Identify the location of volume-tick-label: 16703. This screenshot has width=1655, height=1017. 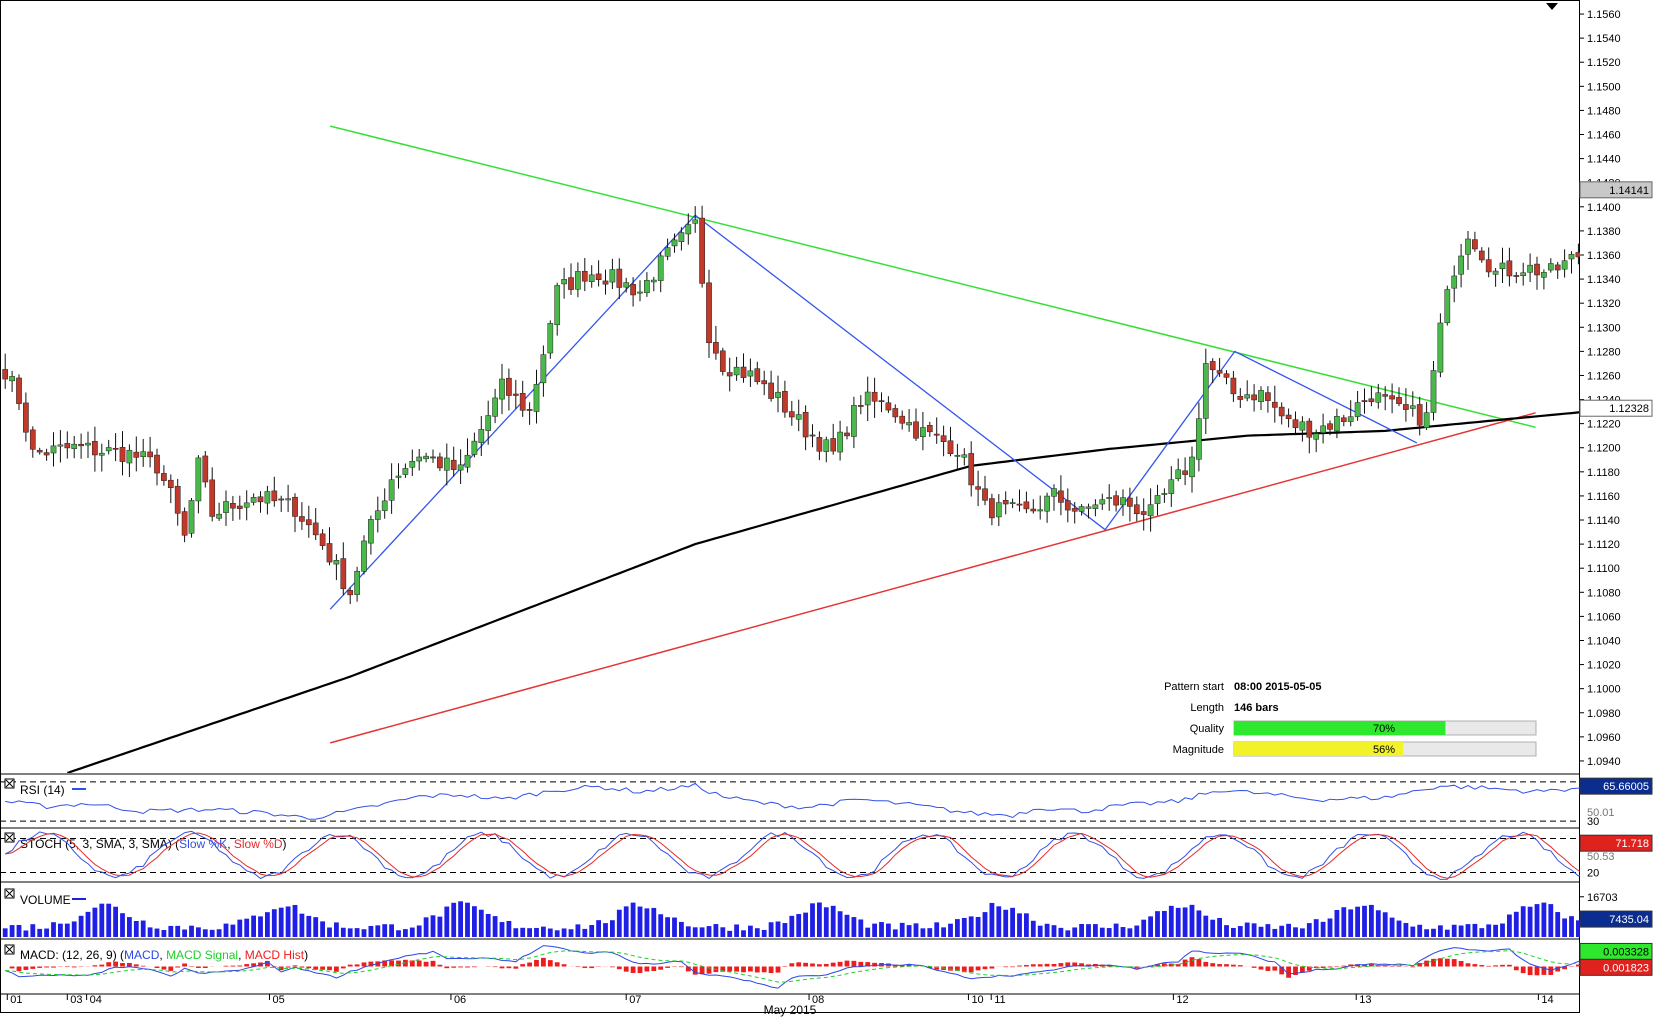
(1602, 898).